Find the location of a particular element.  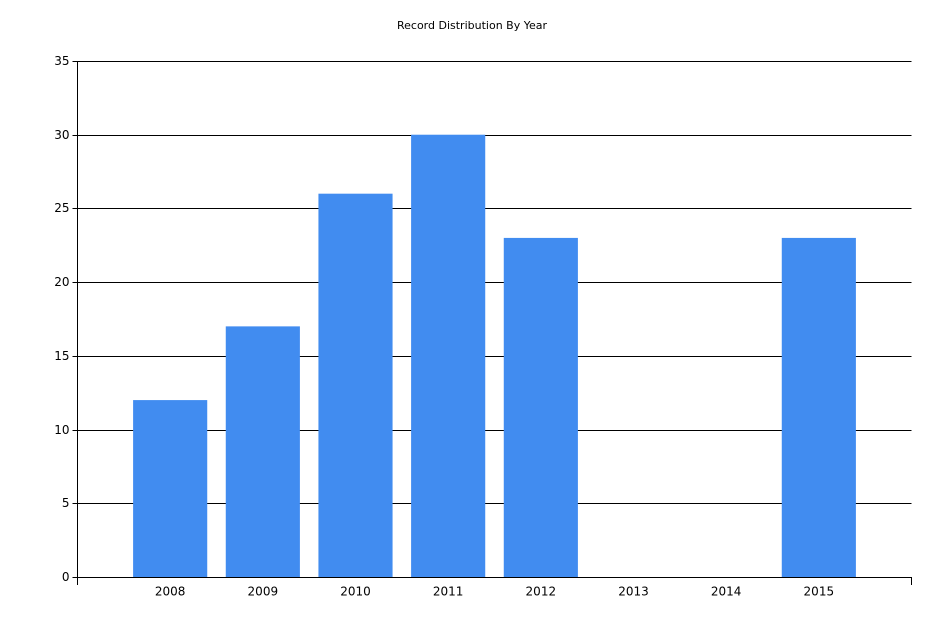

x-tick-label: 2014 is located at coordinates (726, 592).